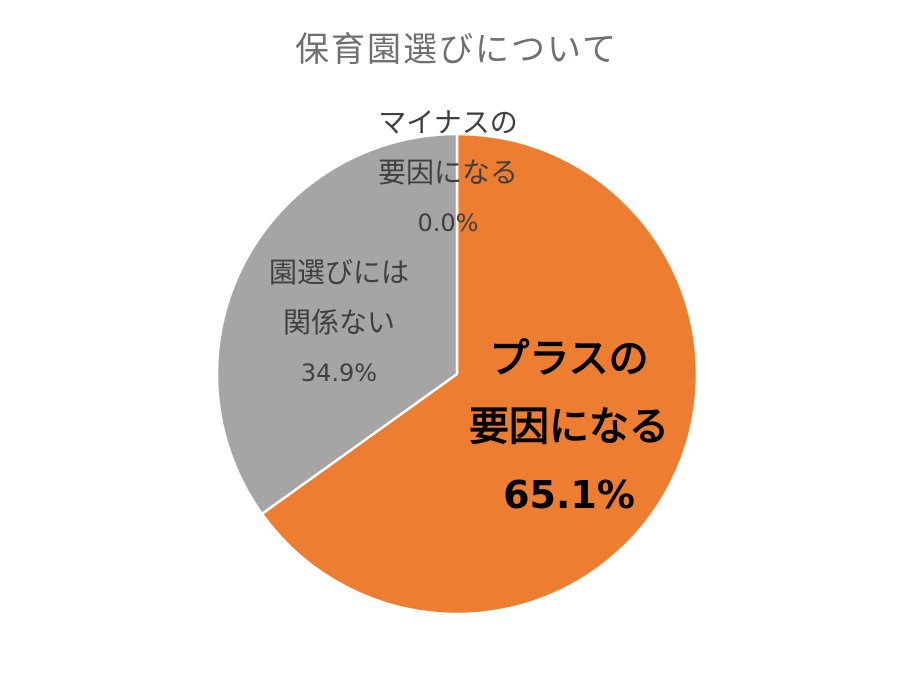  I want to click on data-label-minus-line2: 要因になる, so click(448, 172).